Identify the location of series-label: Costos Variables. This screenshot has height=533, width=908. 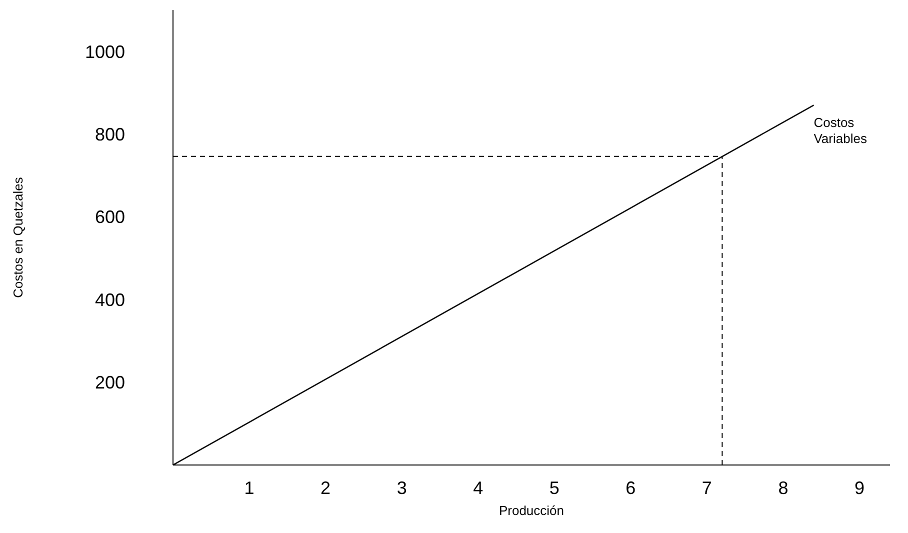
(841, 130).